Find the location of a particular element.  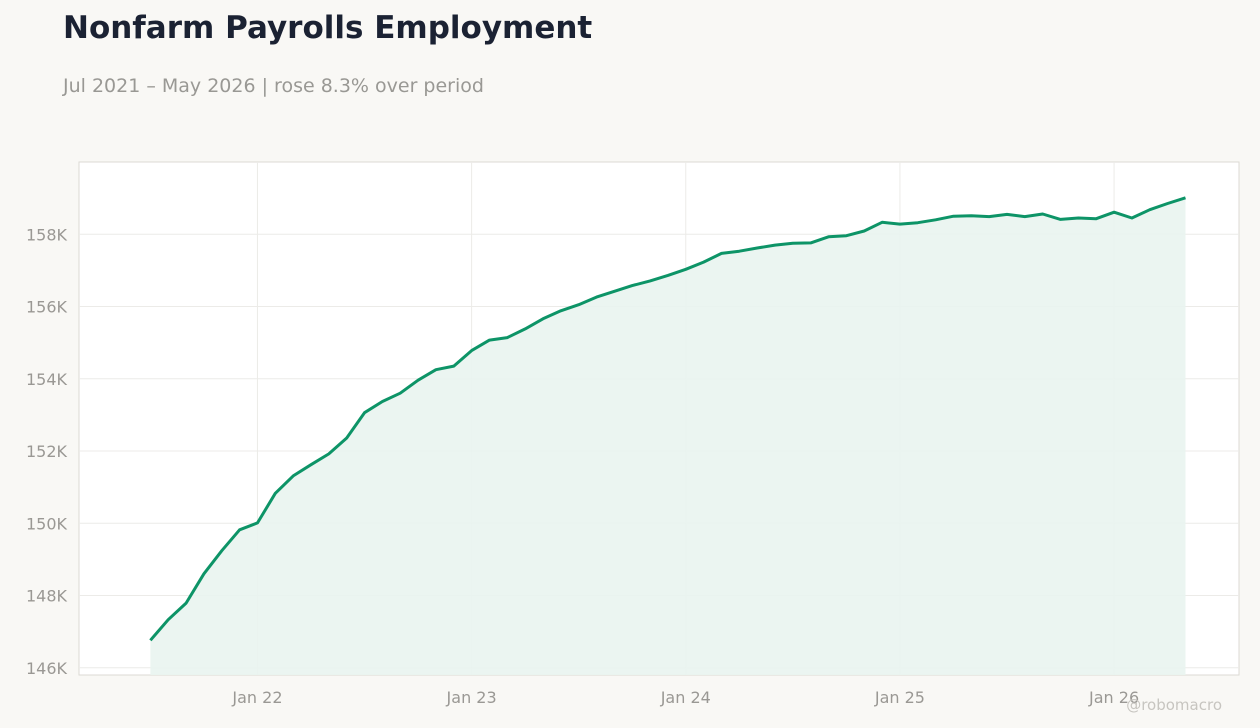

y-tick-label: 152K is located at coordinates (47, 451).